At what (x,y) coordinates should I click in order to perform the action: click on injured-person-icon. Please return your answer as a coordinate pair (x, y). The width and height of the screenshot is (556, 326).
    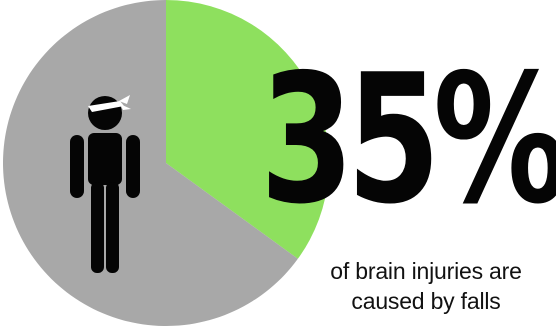
    Looking at the image, I should click on (105, 184).